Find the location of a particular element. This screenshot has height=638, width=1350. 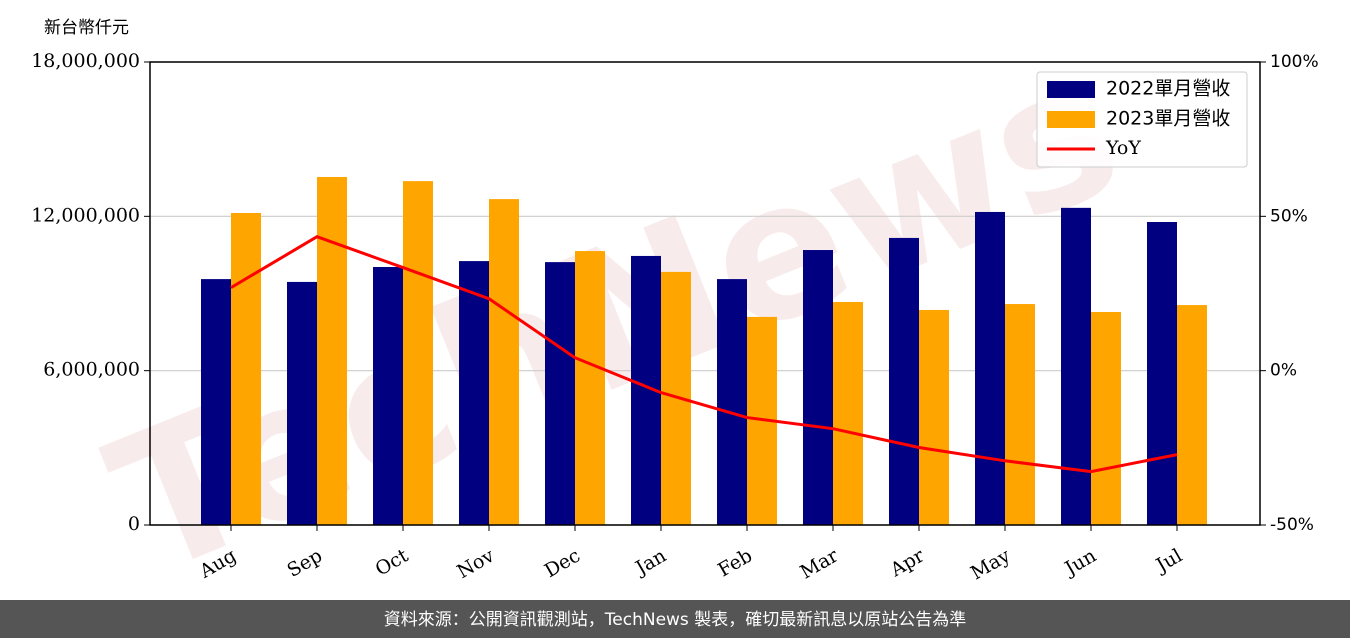

y2-tick-label: -50% is located at coordinates (1292, 525).